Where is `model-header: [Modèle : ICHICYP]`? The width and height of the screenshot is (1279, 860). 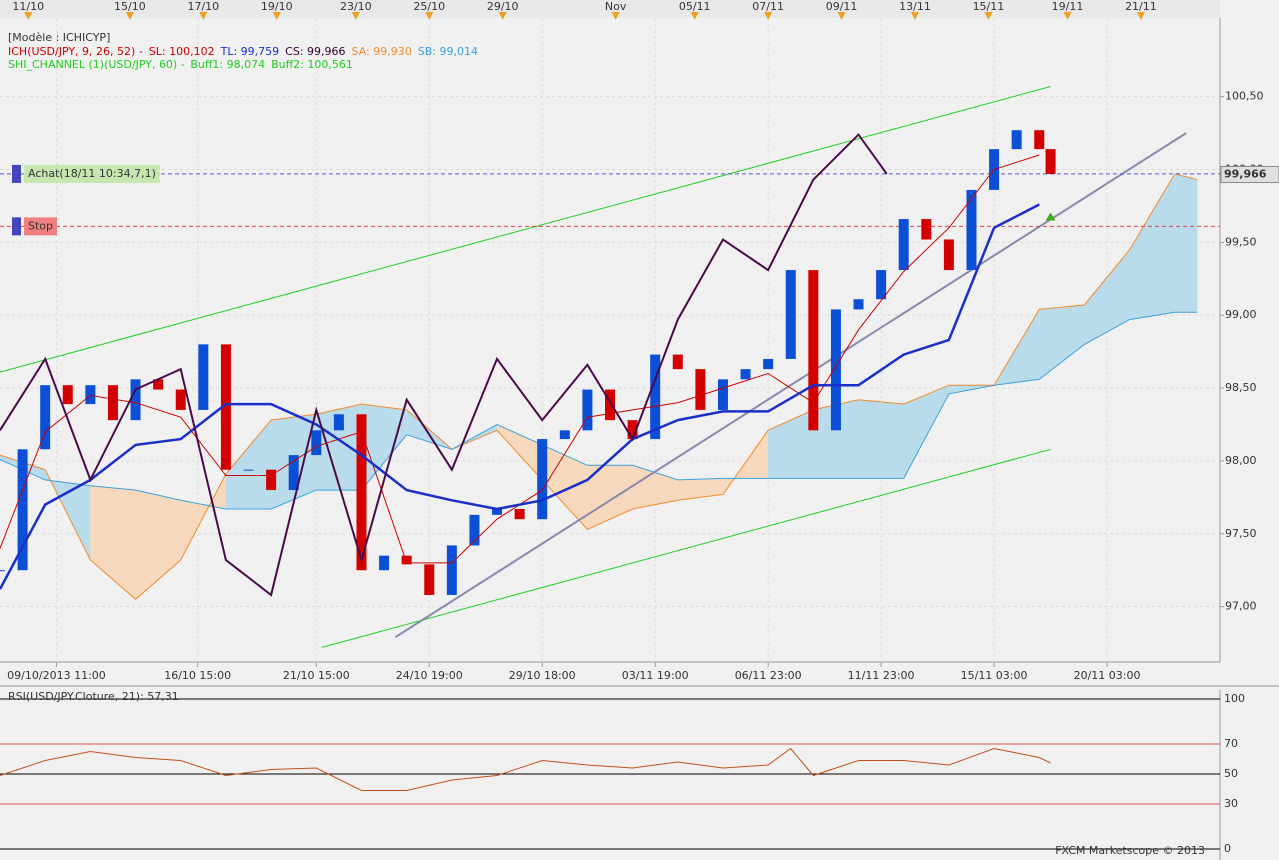 model-header: [Modèle : ICHICYP] is located at coordinates (59, 37).